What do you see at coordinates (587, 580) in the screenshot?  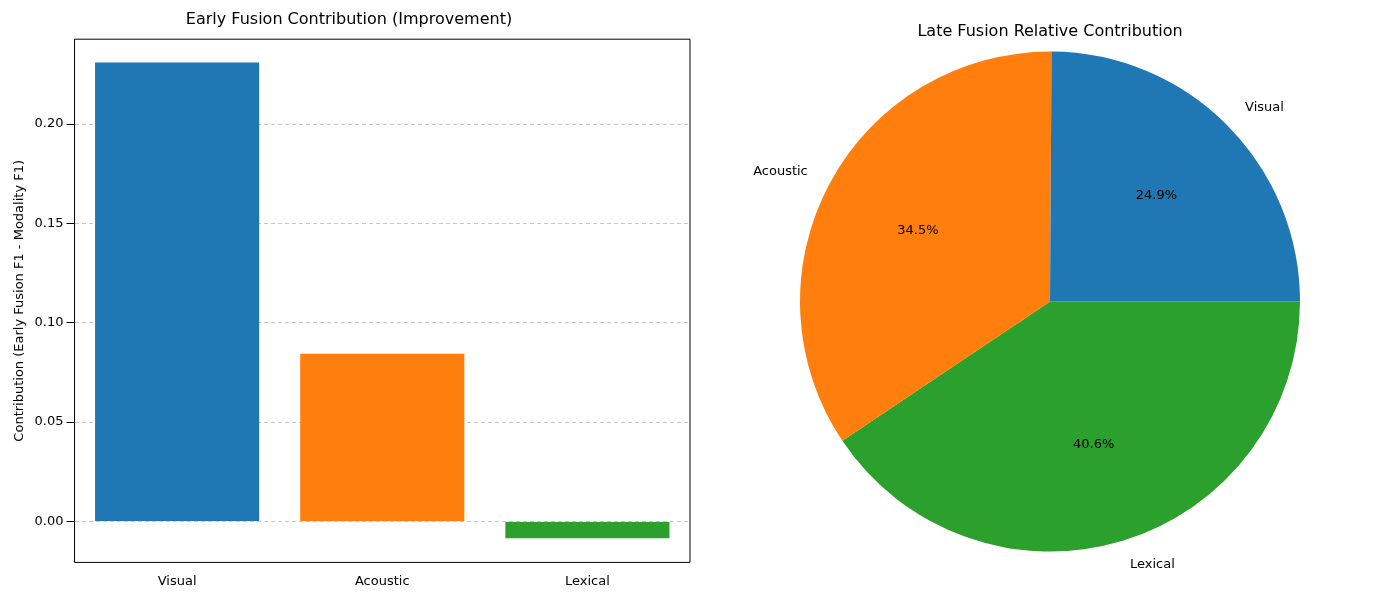 I see `x-tick-label: Lexical` at bounding box center [587, 580].